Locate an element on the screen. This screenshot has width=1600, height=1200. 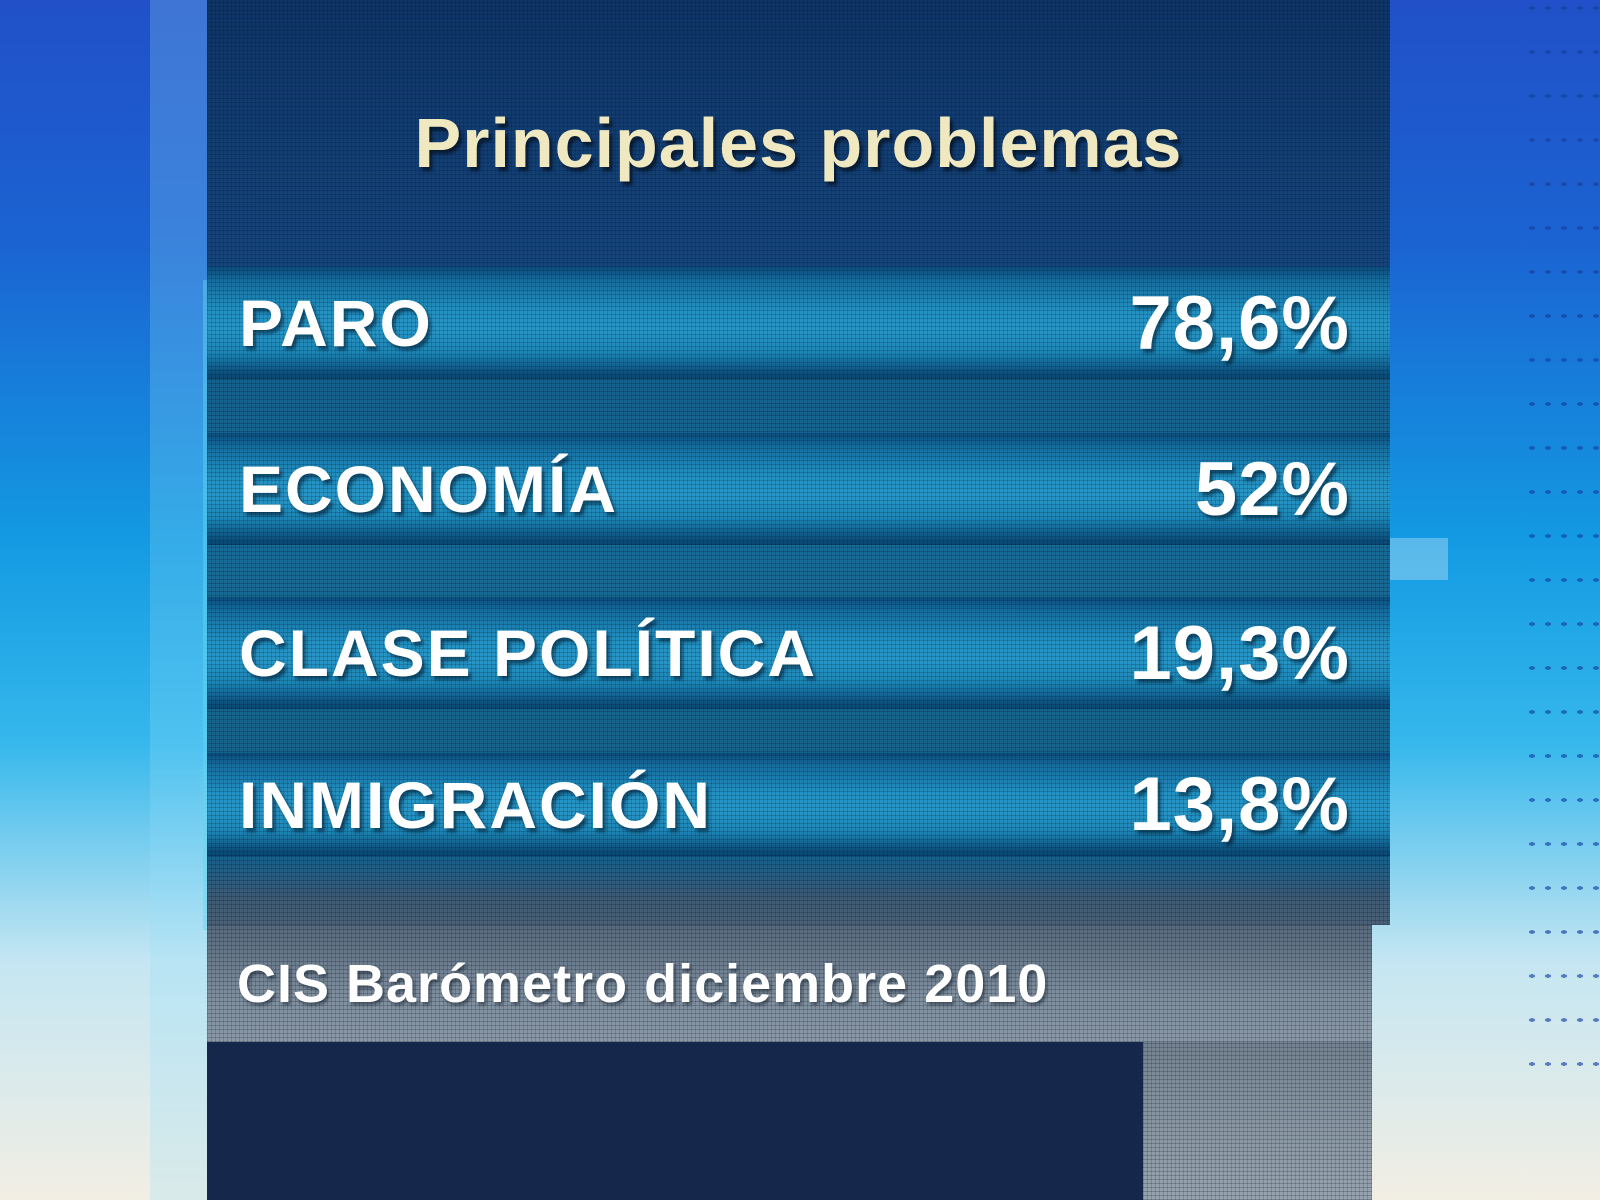
row-value: 78,6% is located at coordinates (1239, 323).